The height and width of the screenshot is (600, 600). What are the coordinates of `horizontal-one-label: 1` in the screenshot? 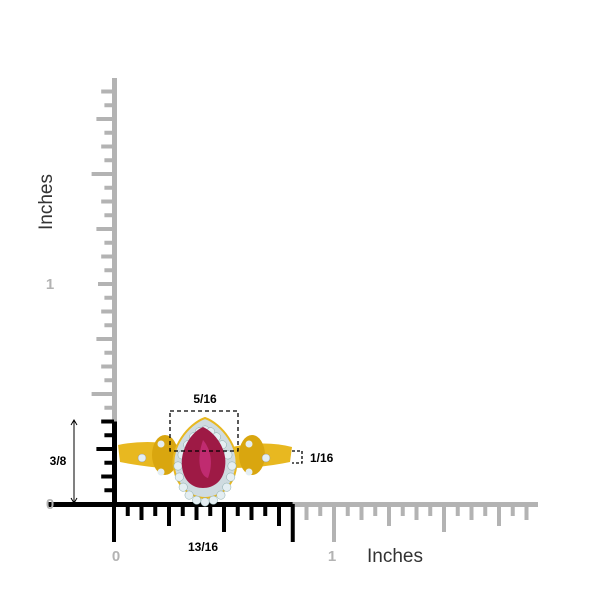 It's located at (332, 556).